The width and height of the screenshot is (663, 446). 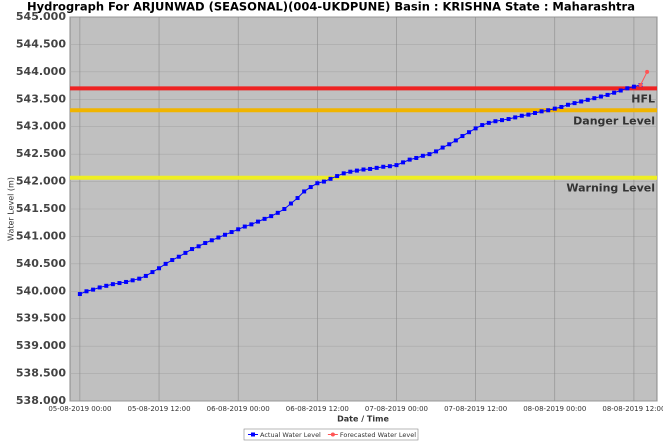 I want to click on y-axis-label: Water Level (m), so click(x=11, y=209).